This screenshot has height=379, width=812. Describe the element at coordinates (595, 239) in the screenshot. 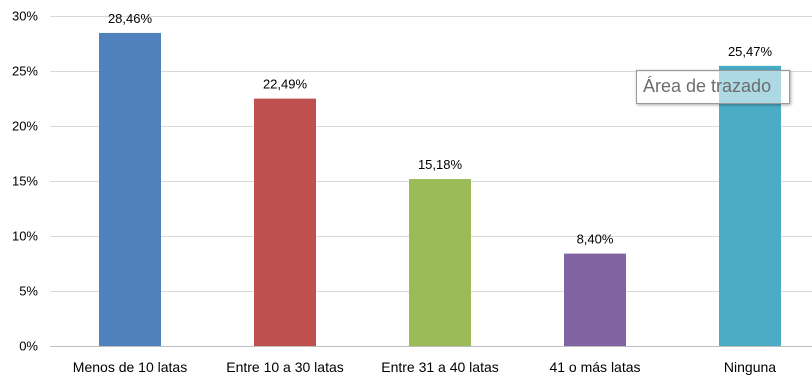

I see `data-label: 8,40%` at that location.